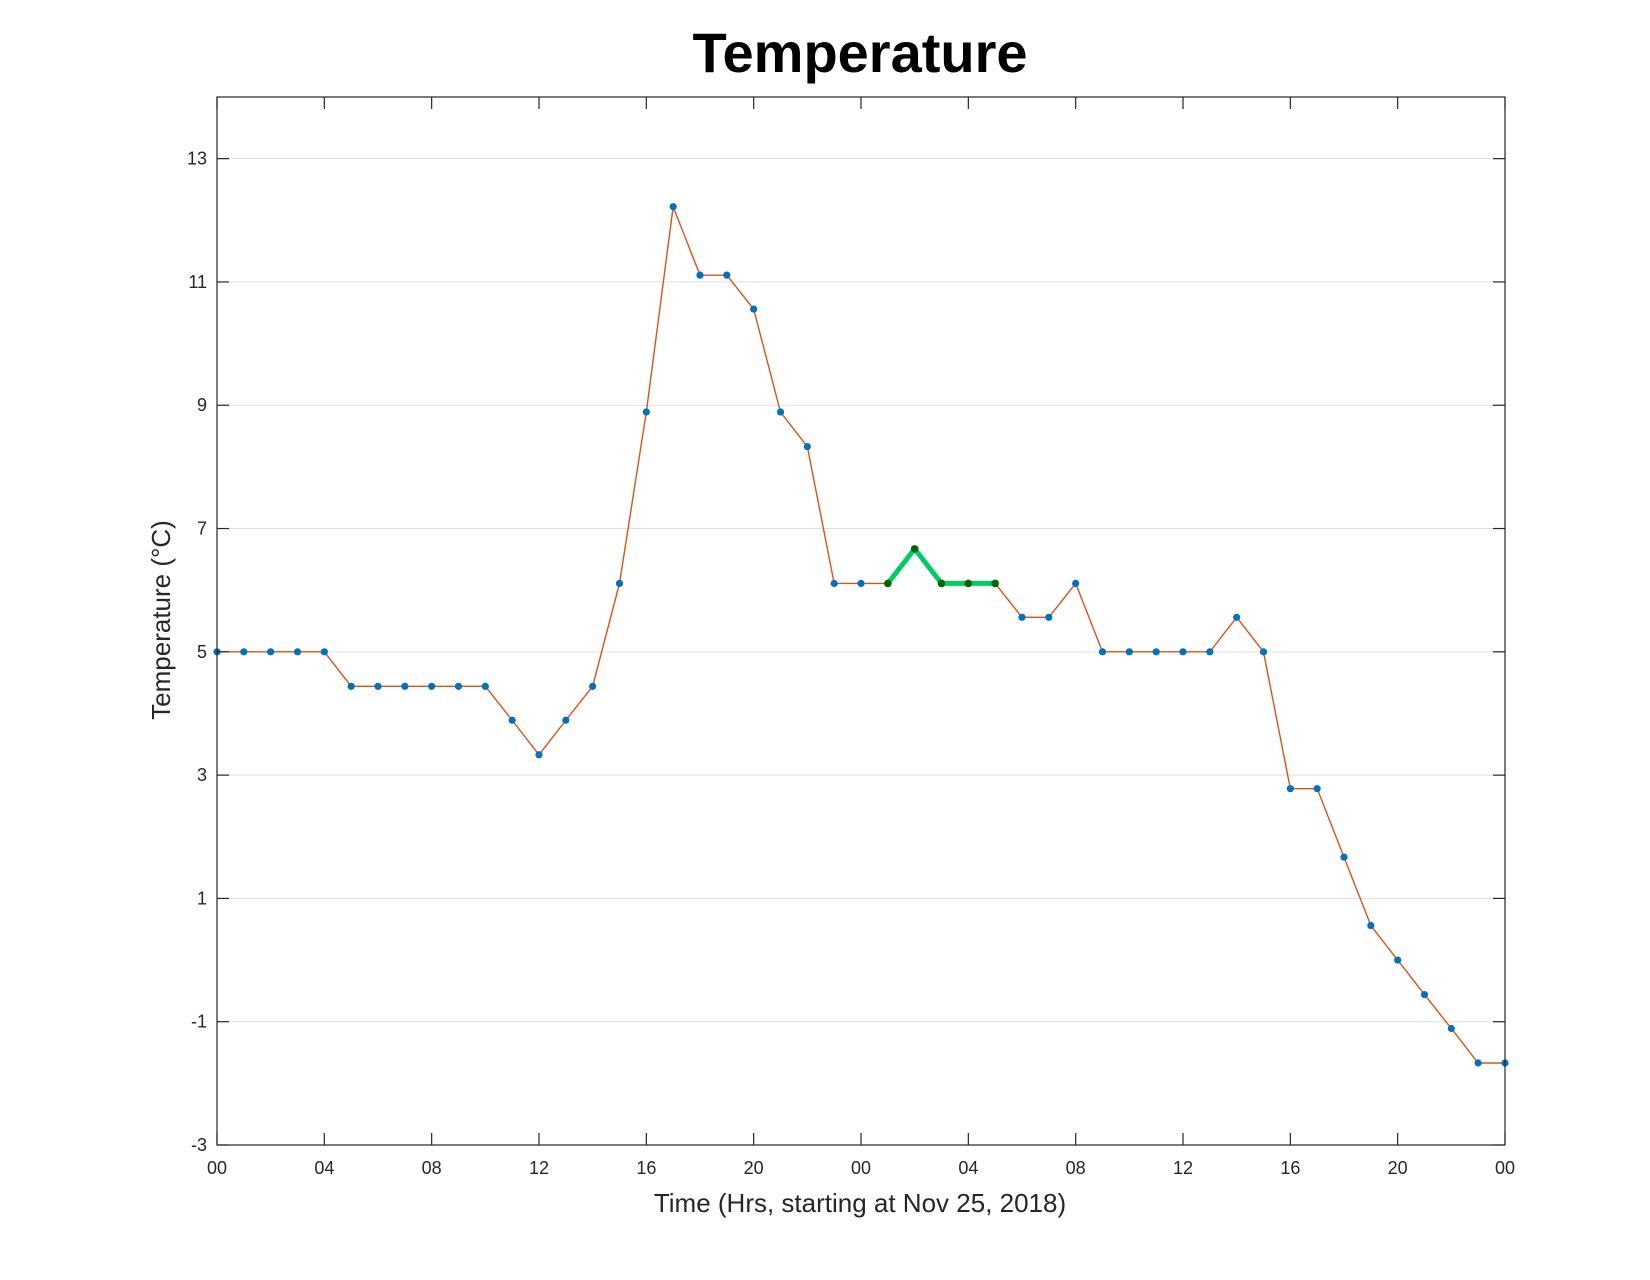 The height and width of the screenshot is (1280, 1650). Describe the element at coordinates (940, 566) in the screenshot. I see `series-line-highlight` at that location.